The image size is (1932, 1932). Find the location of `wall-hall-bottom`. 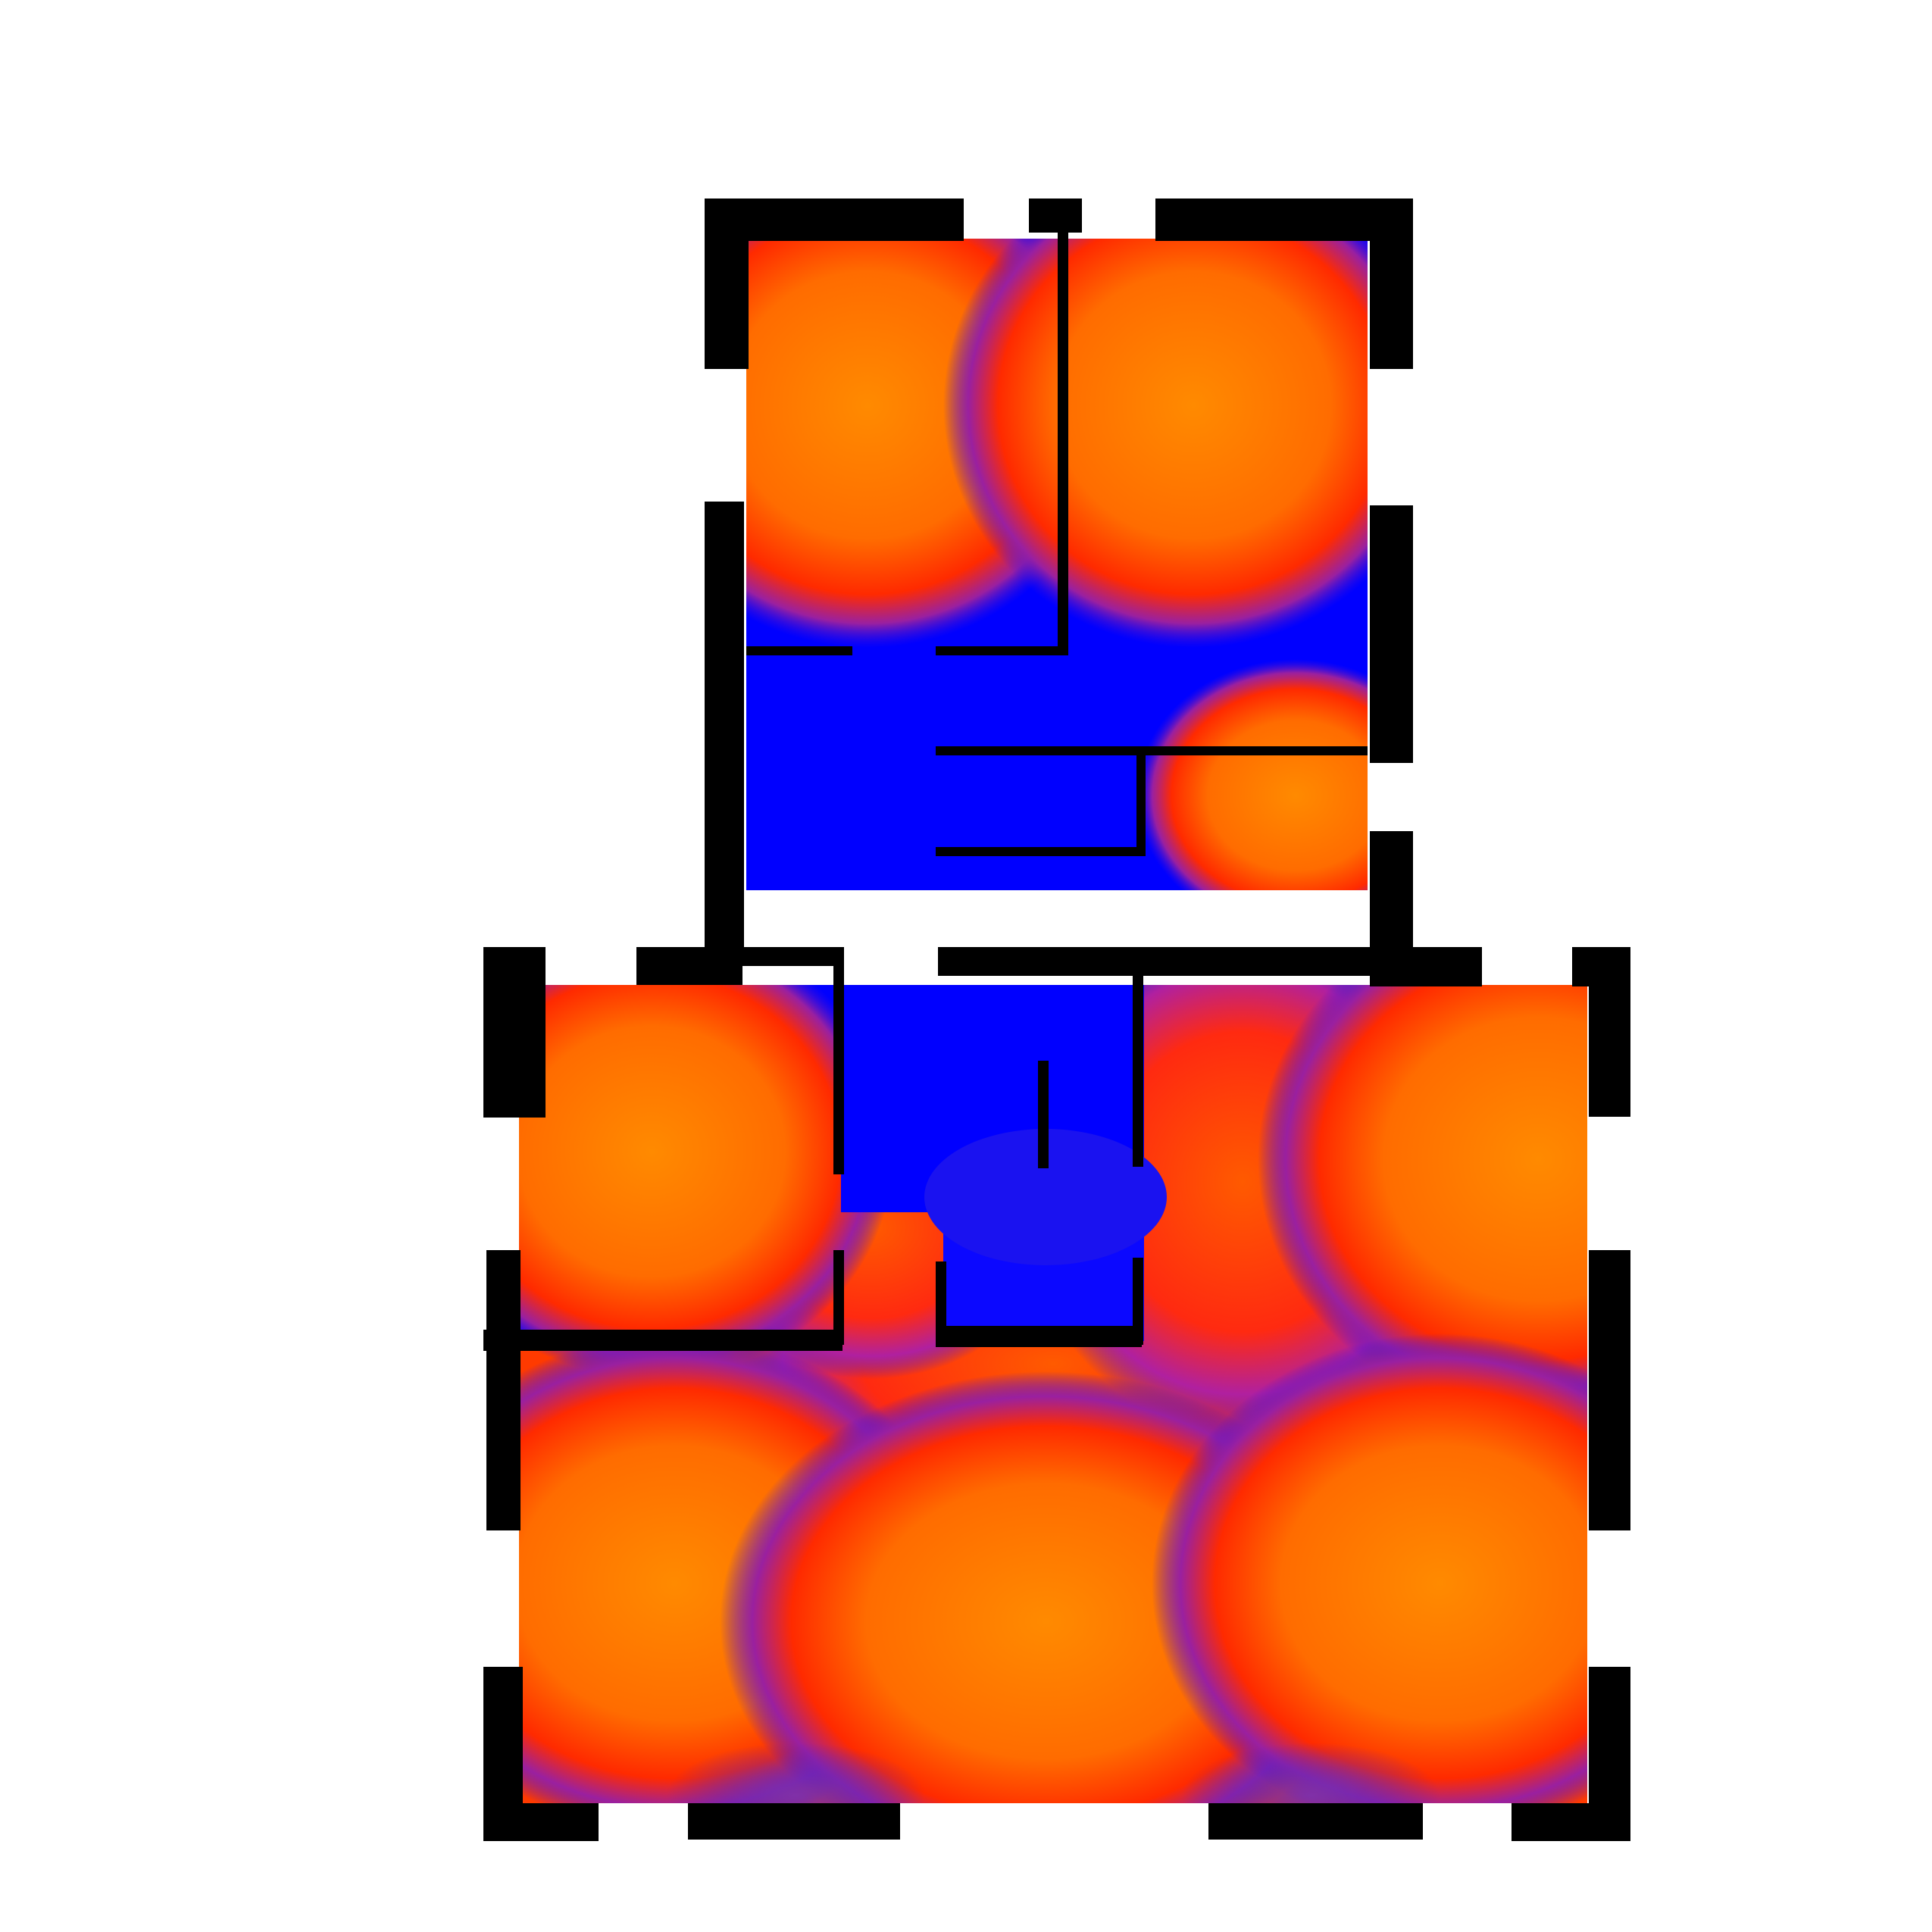

wall-hall-bottom is located at coordinates (1039, 1336).